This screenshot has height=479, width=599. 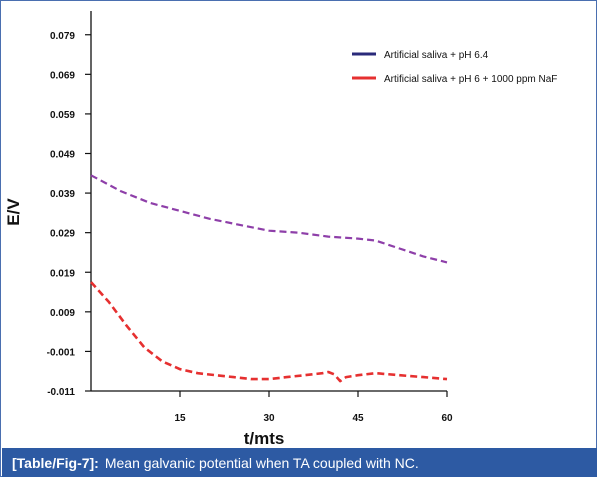 I want to click on y-tick-label: 0.019, so click(x=62, y=273).